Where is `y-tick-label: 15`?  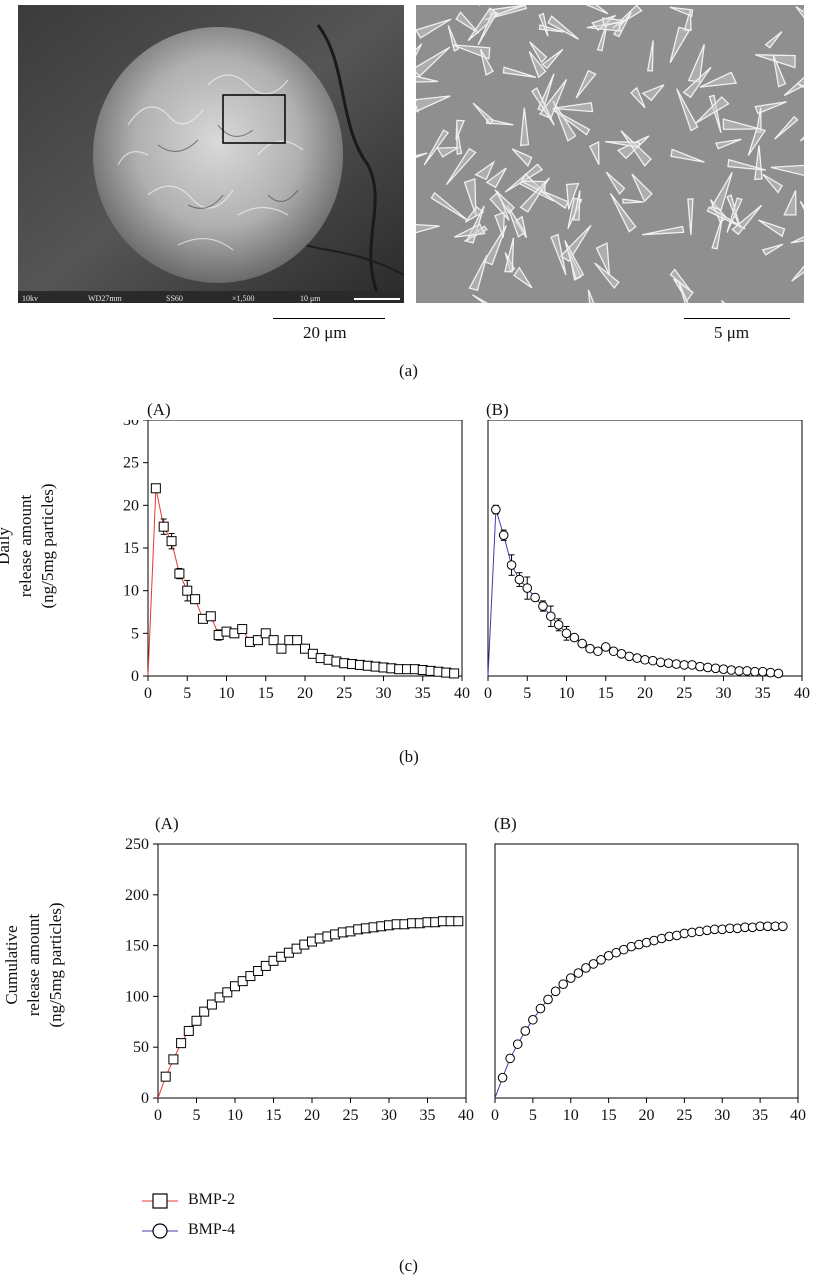
y-tick-label: 15 is located at coordinates (131, 548).